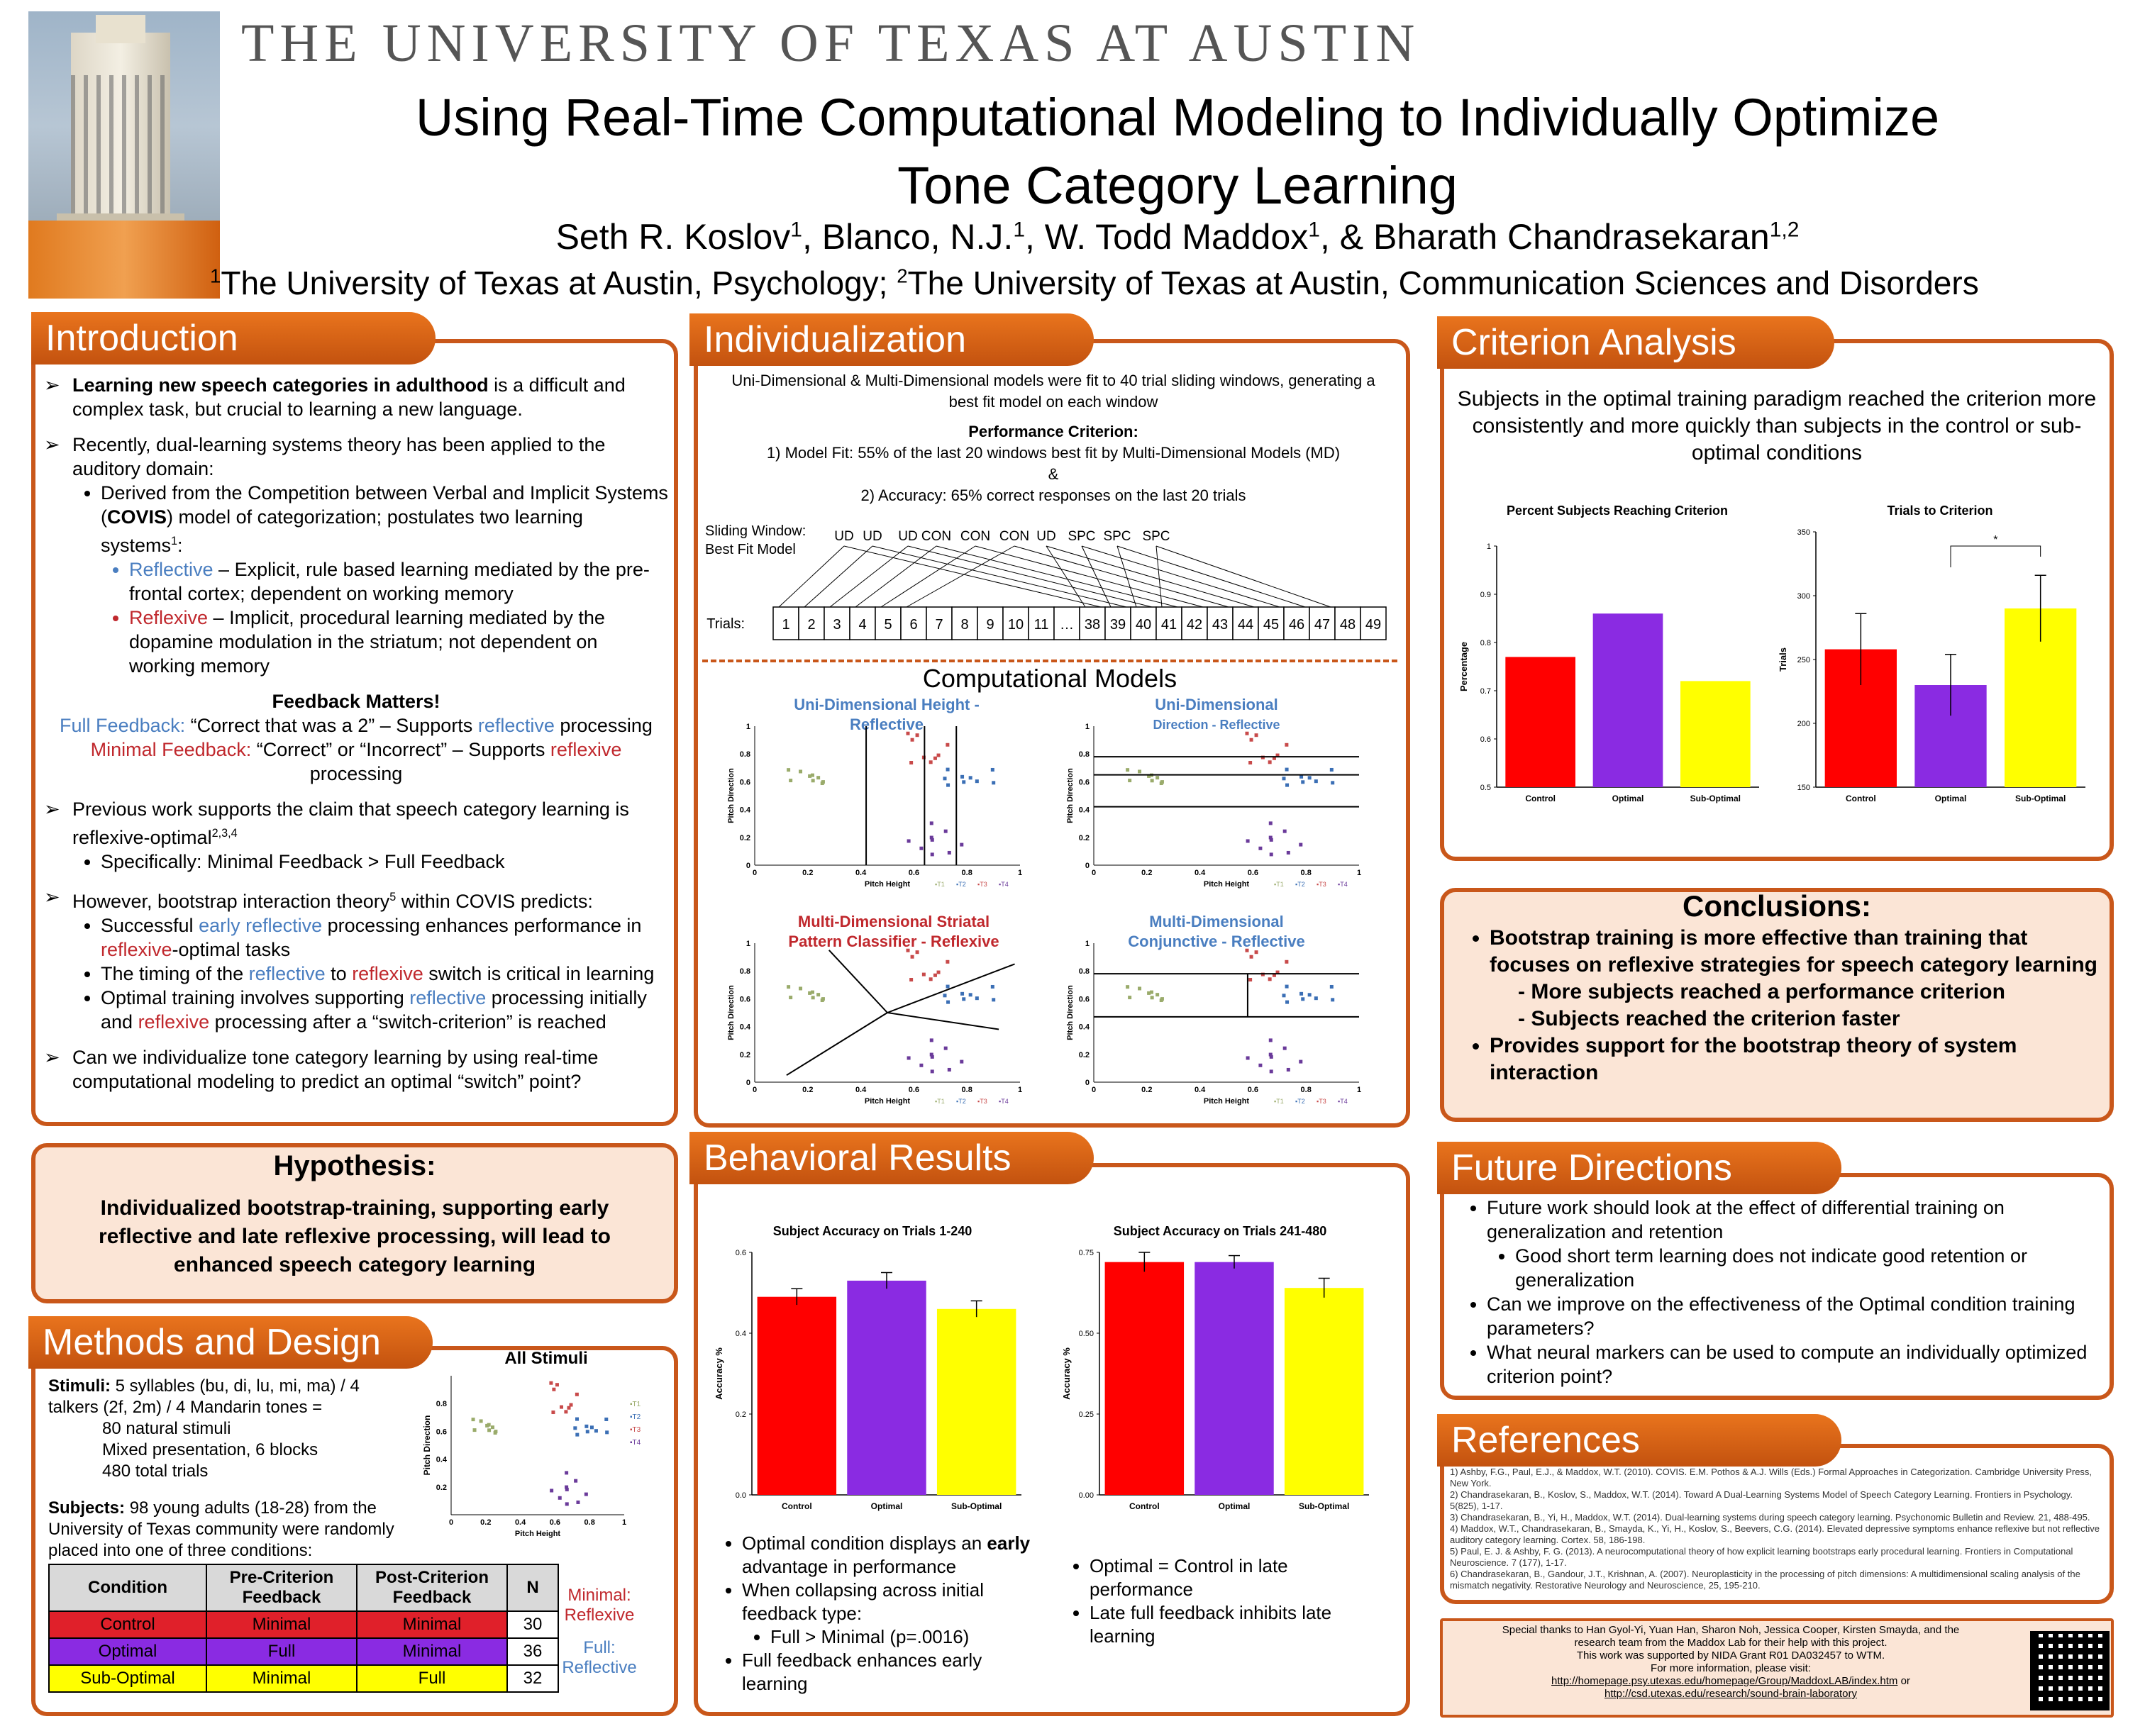 This screenshot has width=2145, height=1736. I want to click on sliding-window-label: Sliding Window: Best Fit Model, so click(756, 540).